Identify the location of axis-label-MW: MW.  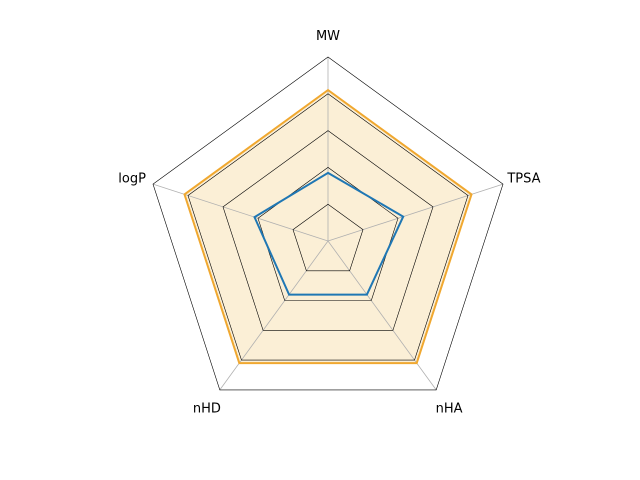
(328, 36).